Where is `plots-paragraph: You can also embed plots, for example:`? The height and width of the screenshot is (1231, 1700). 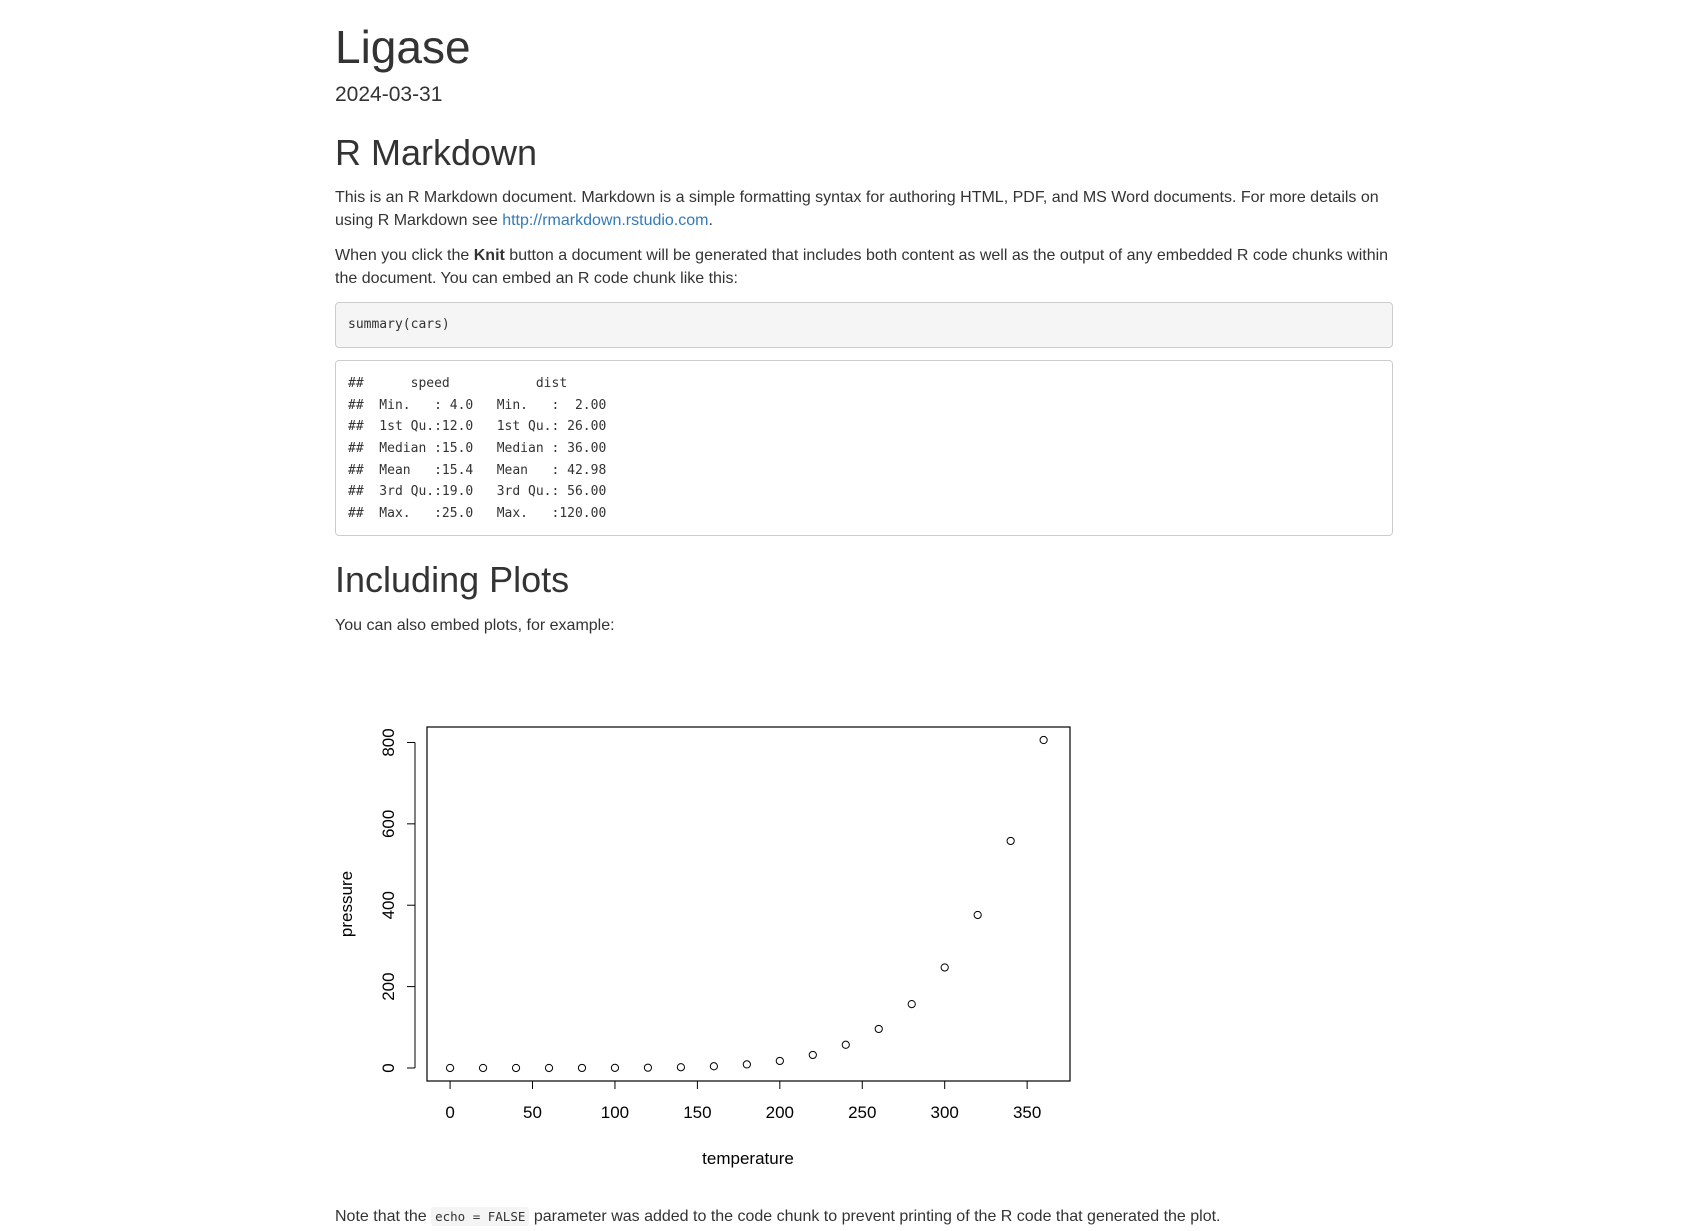 plots-paragraph: You can also embed plots, for example: is located at coordinates (475, 625).